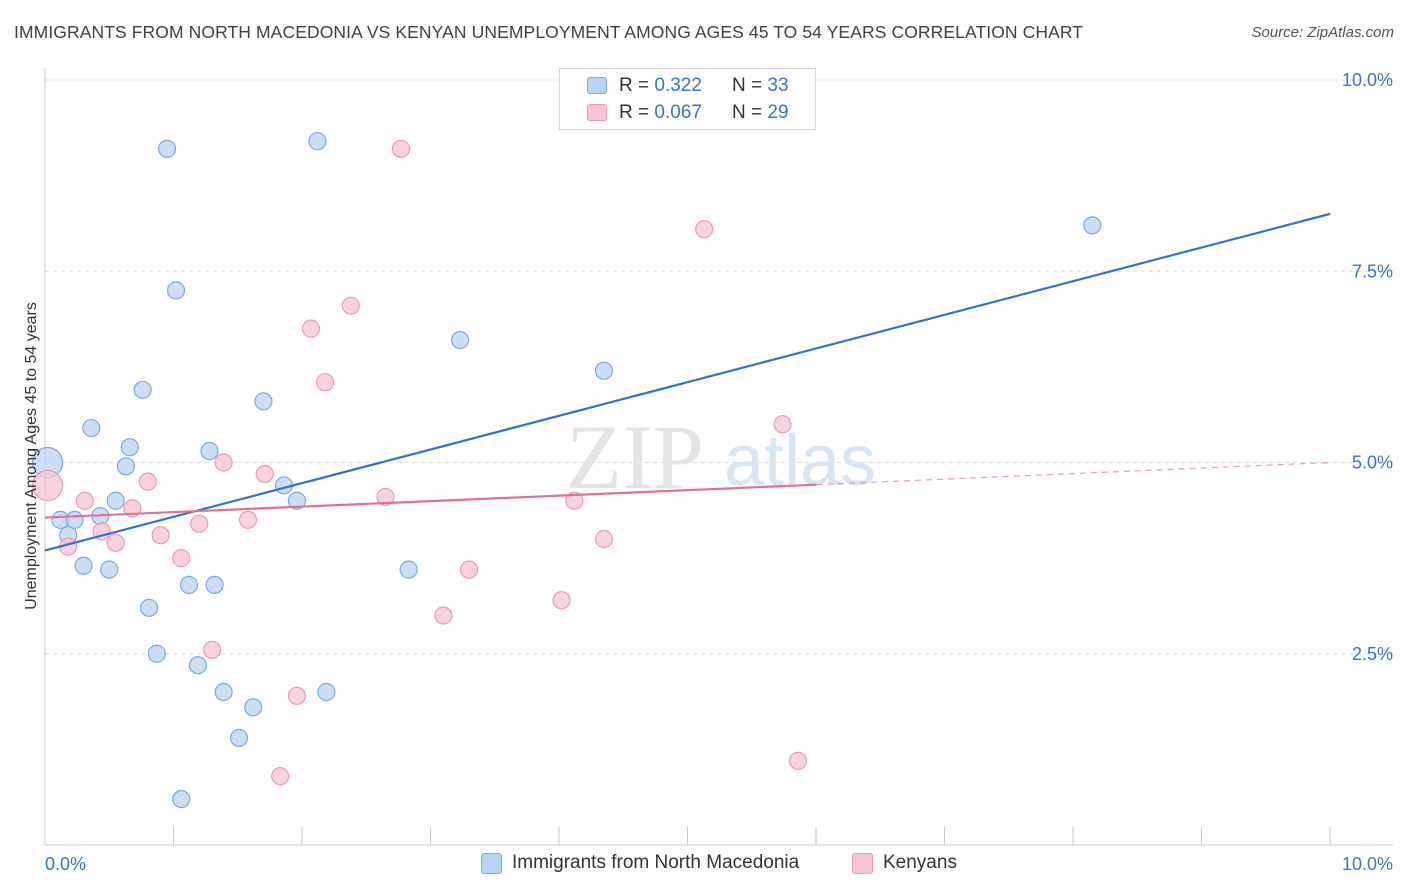 This screenshot has width=1406, height=892. Describe the element at coordinates (760, 112) in the screenshot. I see `n-stat: N = 29` at that location.